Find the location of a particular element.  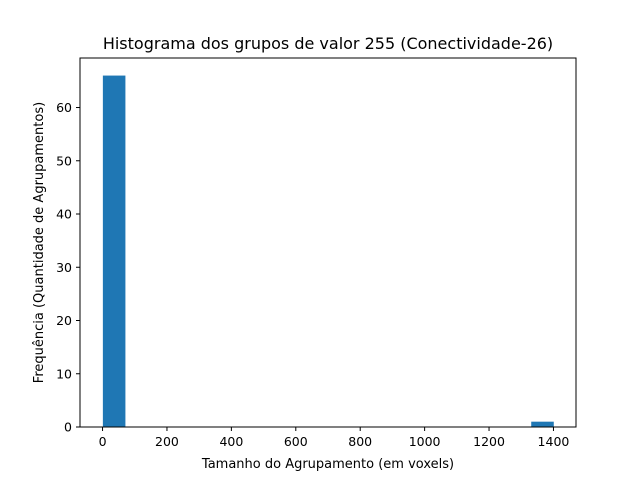

x-tick-label: 600 is located at coordinates (296, 441).